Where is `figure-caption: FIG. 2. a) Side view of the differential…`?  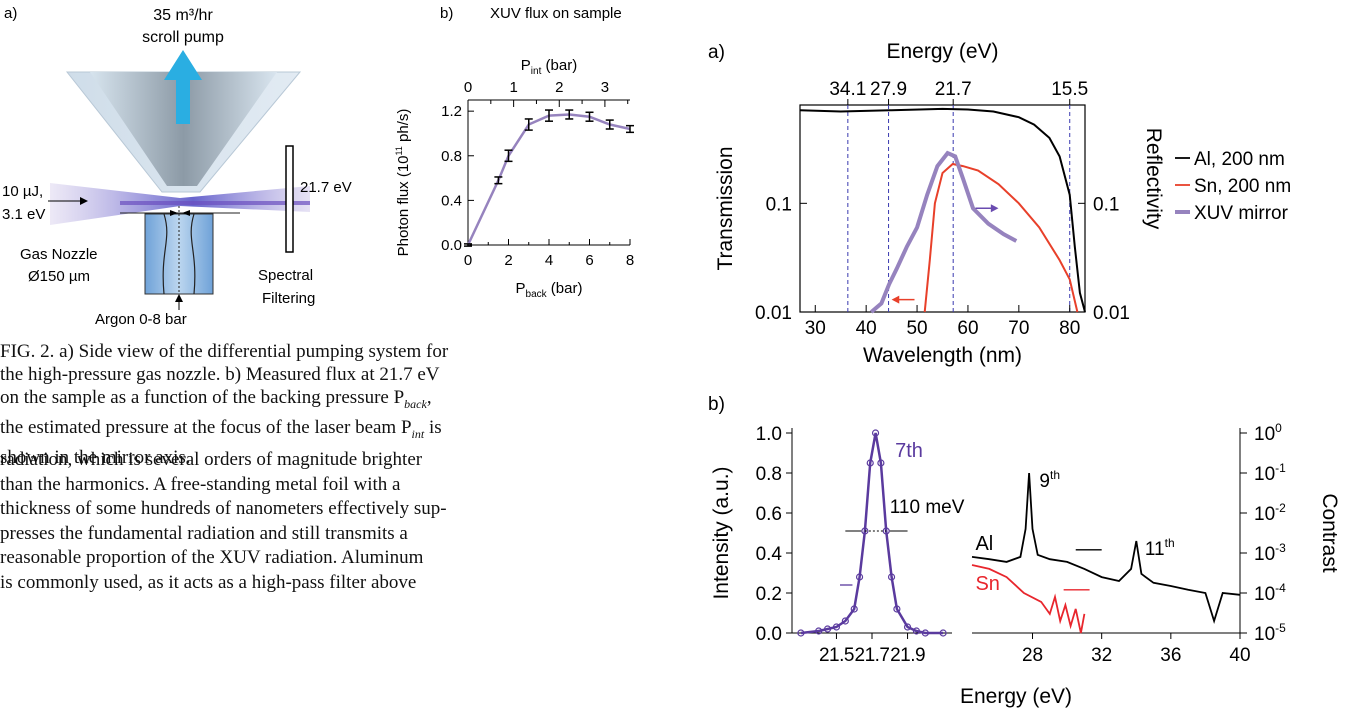
figure-caption: FIG. 2. a) Side view of the differential… is located at coordinates (336, 404).